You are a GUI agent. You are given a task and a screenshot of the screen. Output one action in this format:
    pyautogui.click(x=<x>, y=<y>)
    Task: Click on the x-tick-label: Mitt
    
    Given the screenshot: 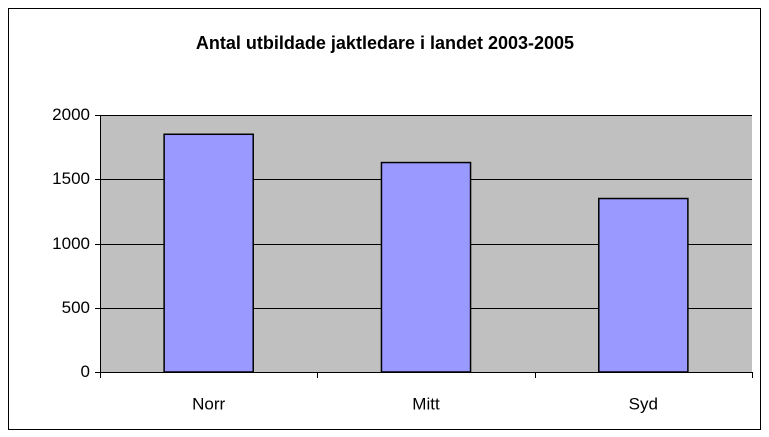 What is the action you would take?
    pyautogui.click(x=426, y=403)
    